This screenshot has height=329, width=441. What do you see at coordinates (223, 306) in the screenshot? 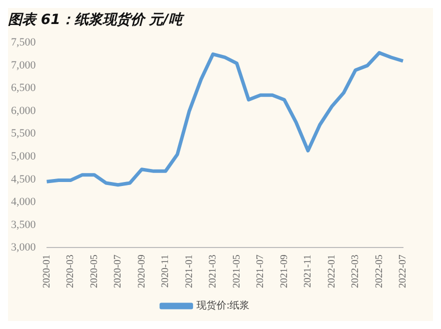
I see `legend-label: 现货价:纸浆` at bounding box center [223, 306].